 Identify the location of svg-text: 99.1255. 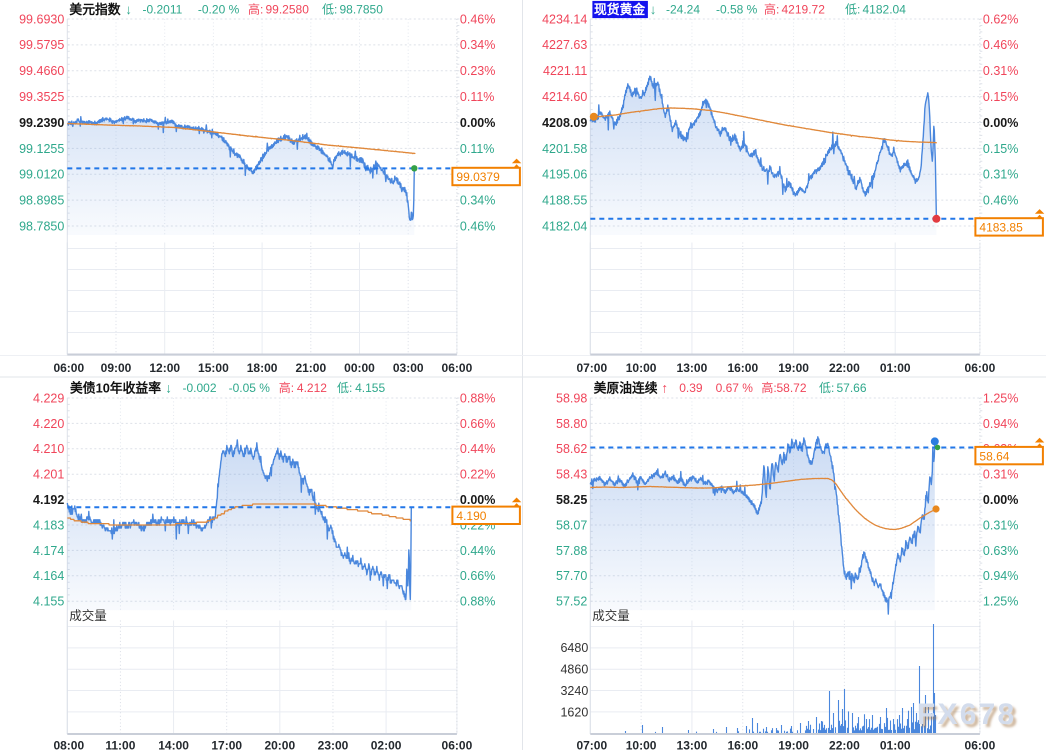
(41, 149).